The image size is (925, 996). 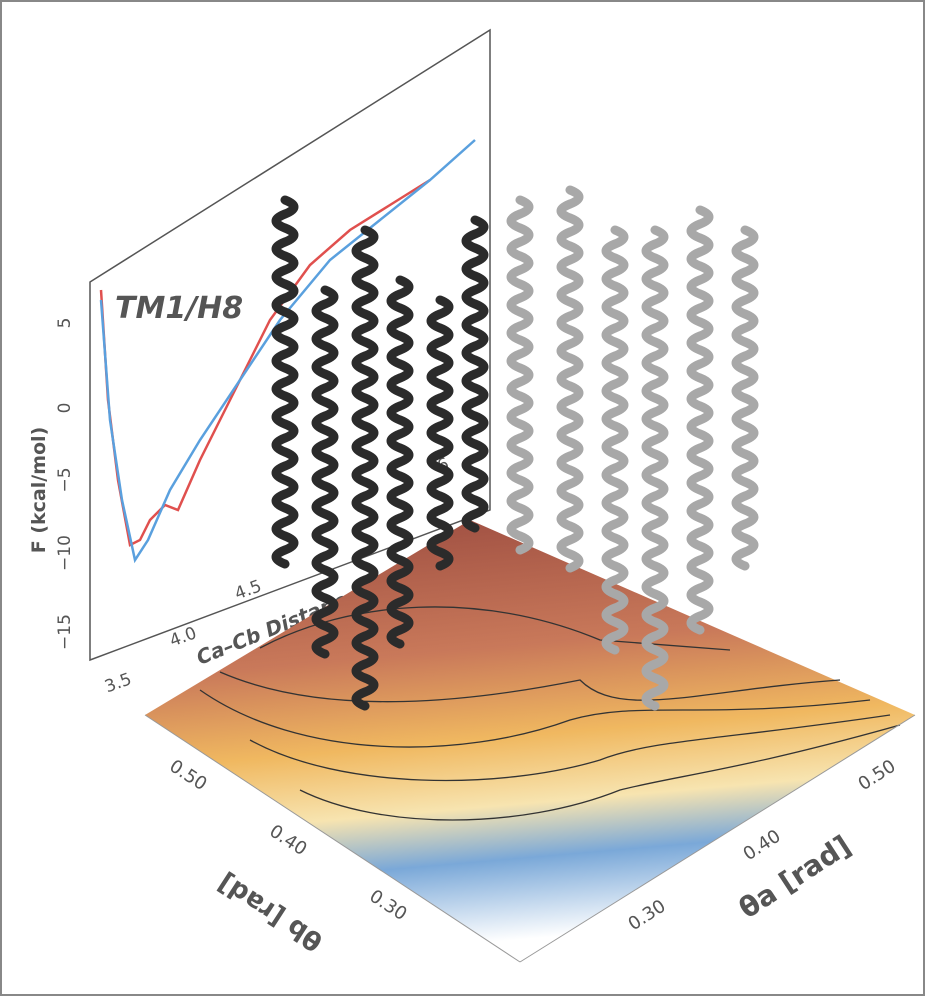 I want to click on y-tick-label: −5, so click(x=65, y=479).